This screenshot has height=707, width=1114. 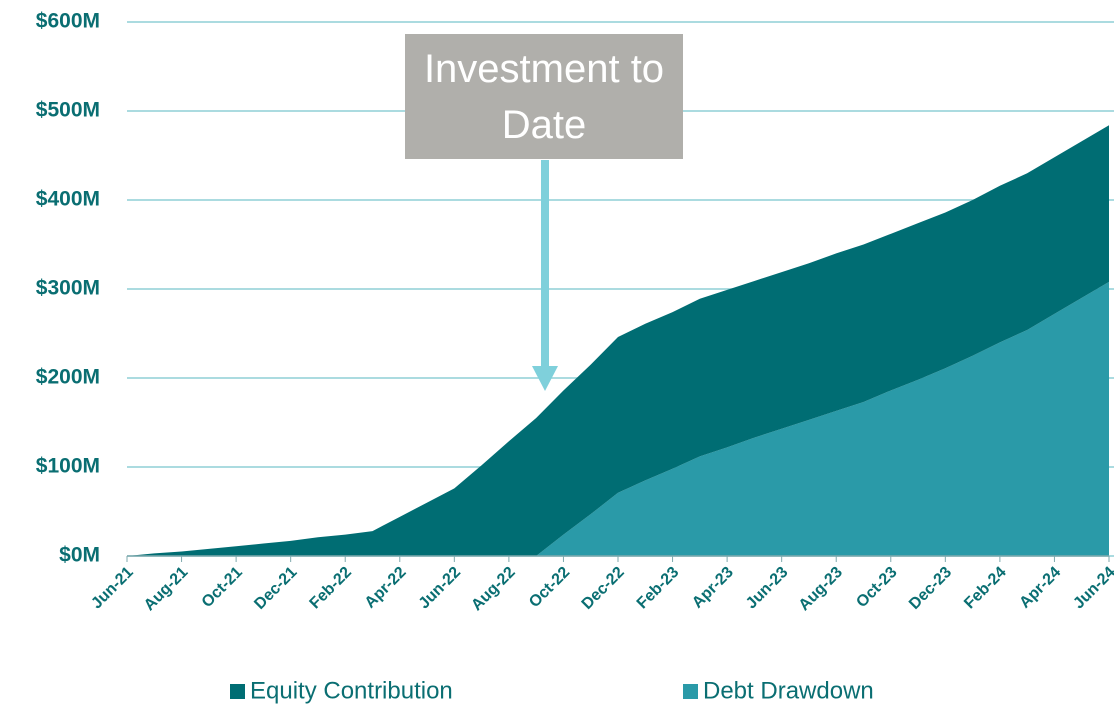 I want to click on legend-label: Debt Drawdown, so click(x=788, y=690).